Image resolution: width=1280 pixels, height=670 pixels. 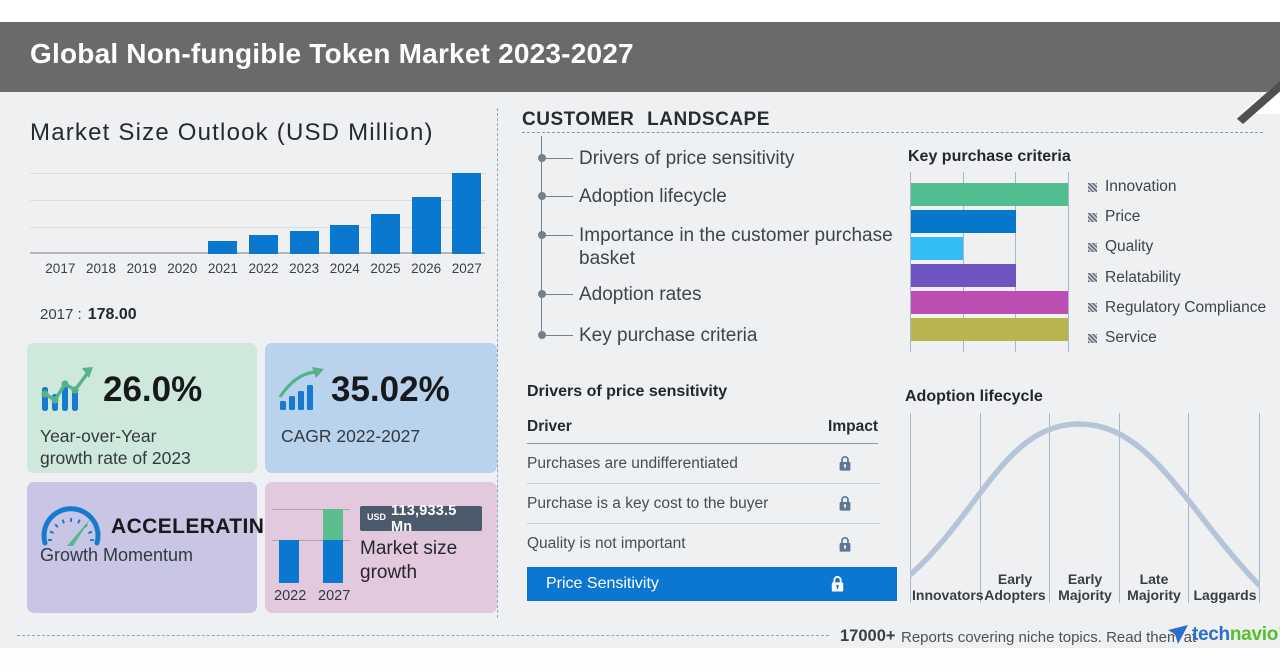 I want to click on driver-row: Purchases are undifferentiated, so click(x=703, y=464).